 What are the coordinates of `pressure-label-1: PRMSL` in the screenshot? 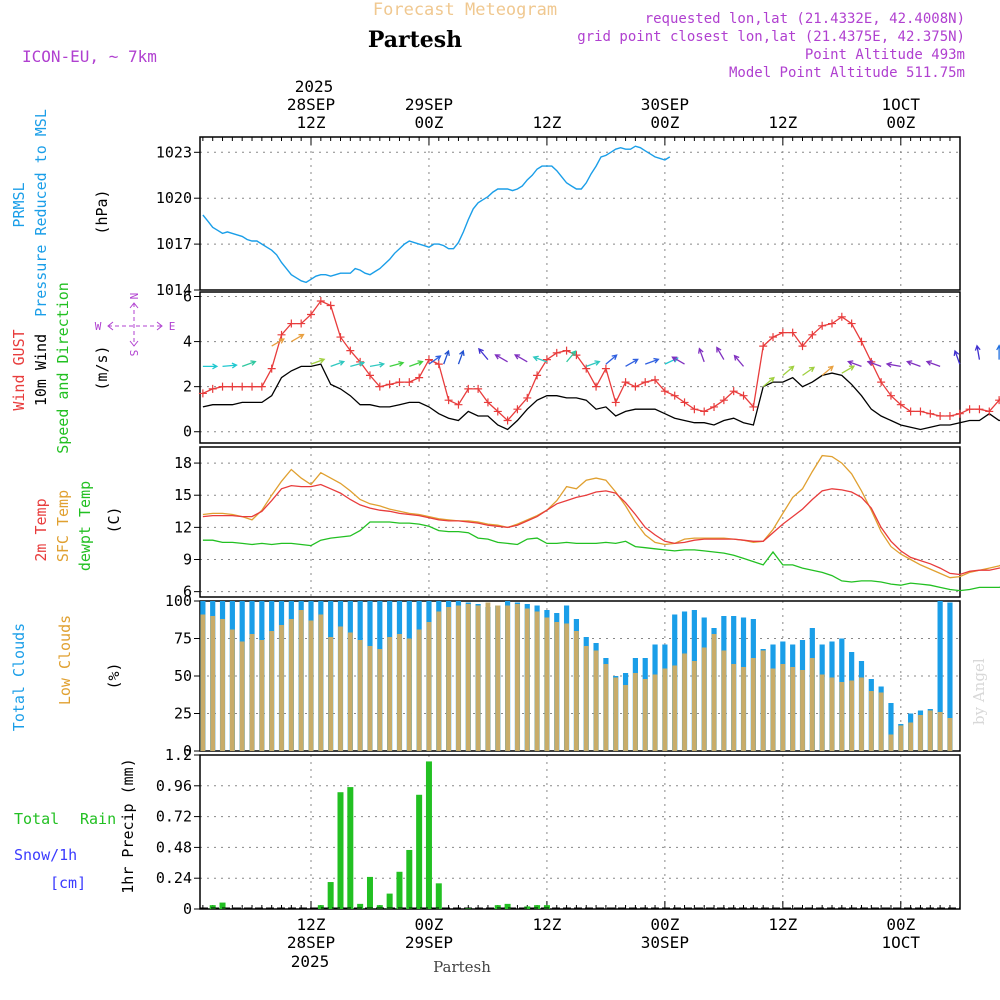 It's located at (19, 204).